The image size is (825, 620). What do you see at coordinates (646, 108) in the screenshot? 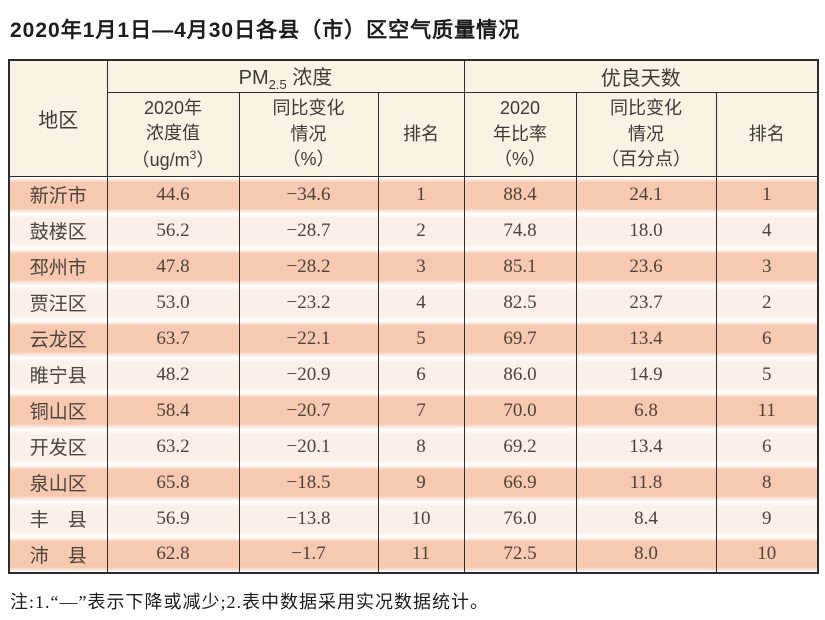
I see `good-change-line1: 同比变化` at bounding box center [646, 108].